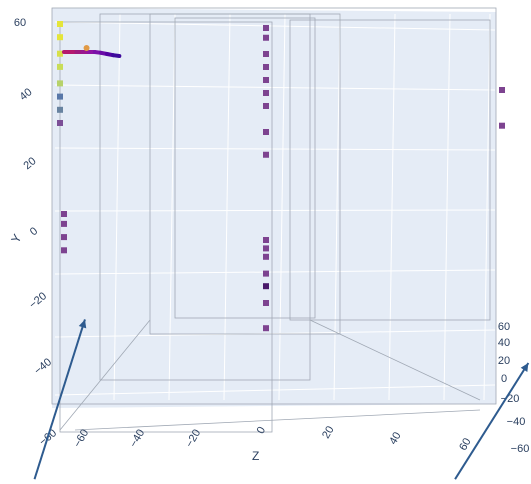 Image resolution: width=531 pixels, height=484 pixels. What do you see at coordinates (92, 51) in the screenshot?
I see `trajectory-line` at bounding box center [92, 51].